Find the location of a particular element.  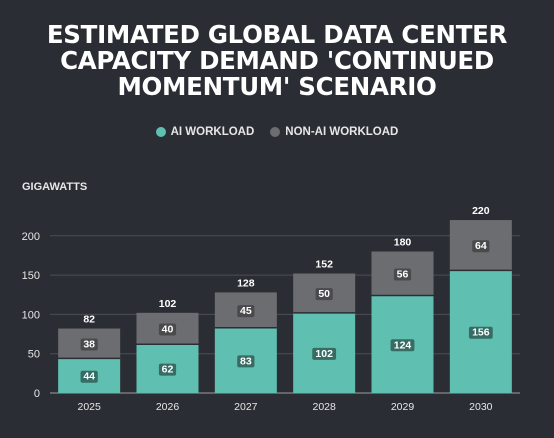

data-label-non-ai: 64 is located at coordinates (481, 246).